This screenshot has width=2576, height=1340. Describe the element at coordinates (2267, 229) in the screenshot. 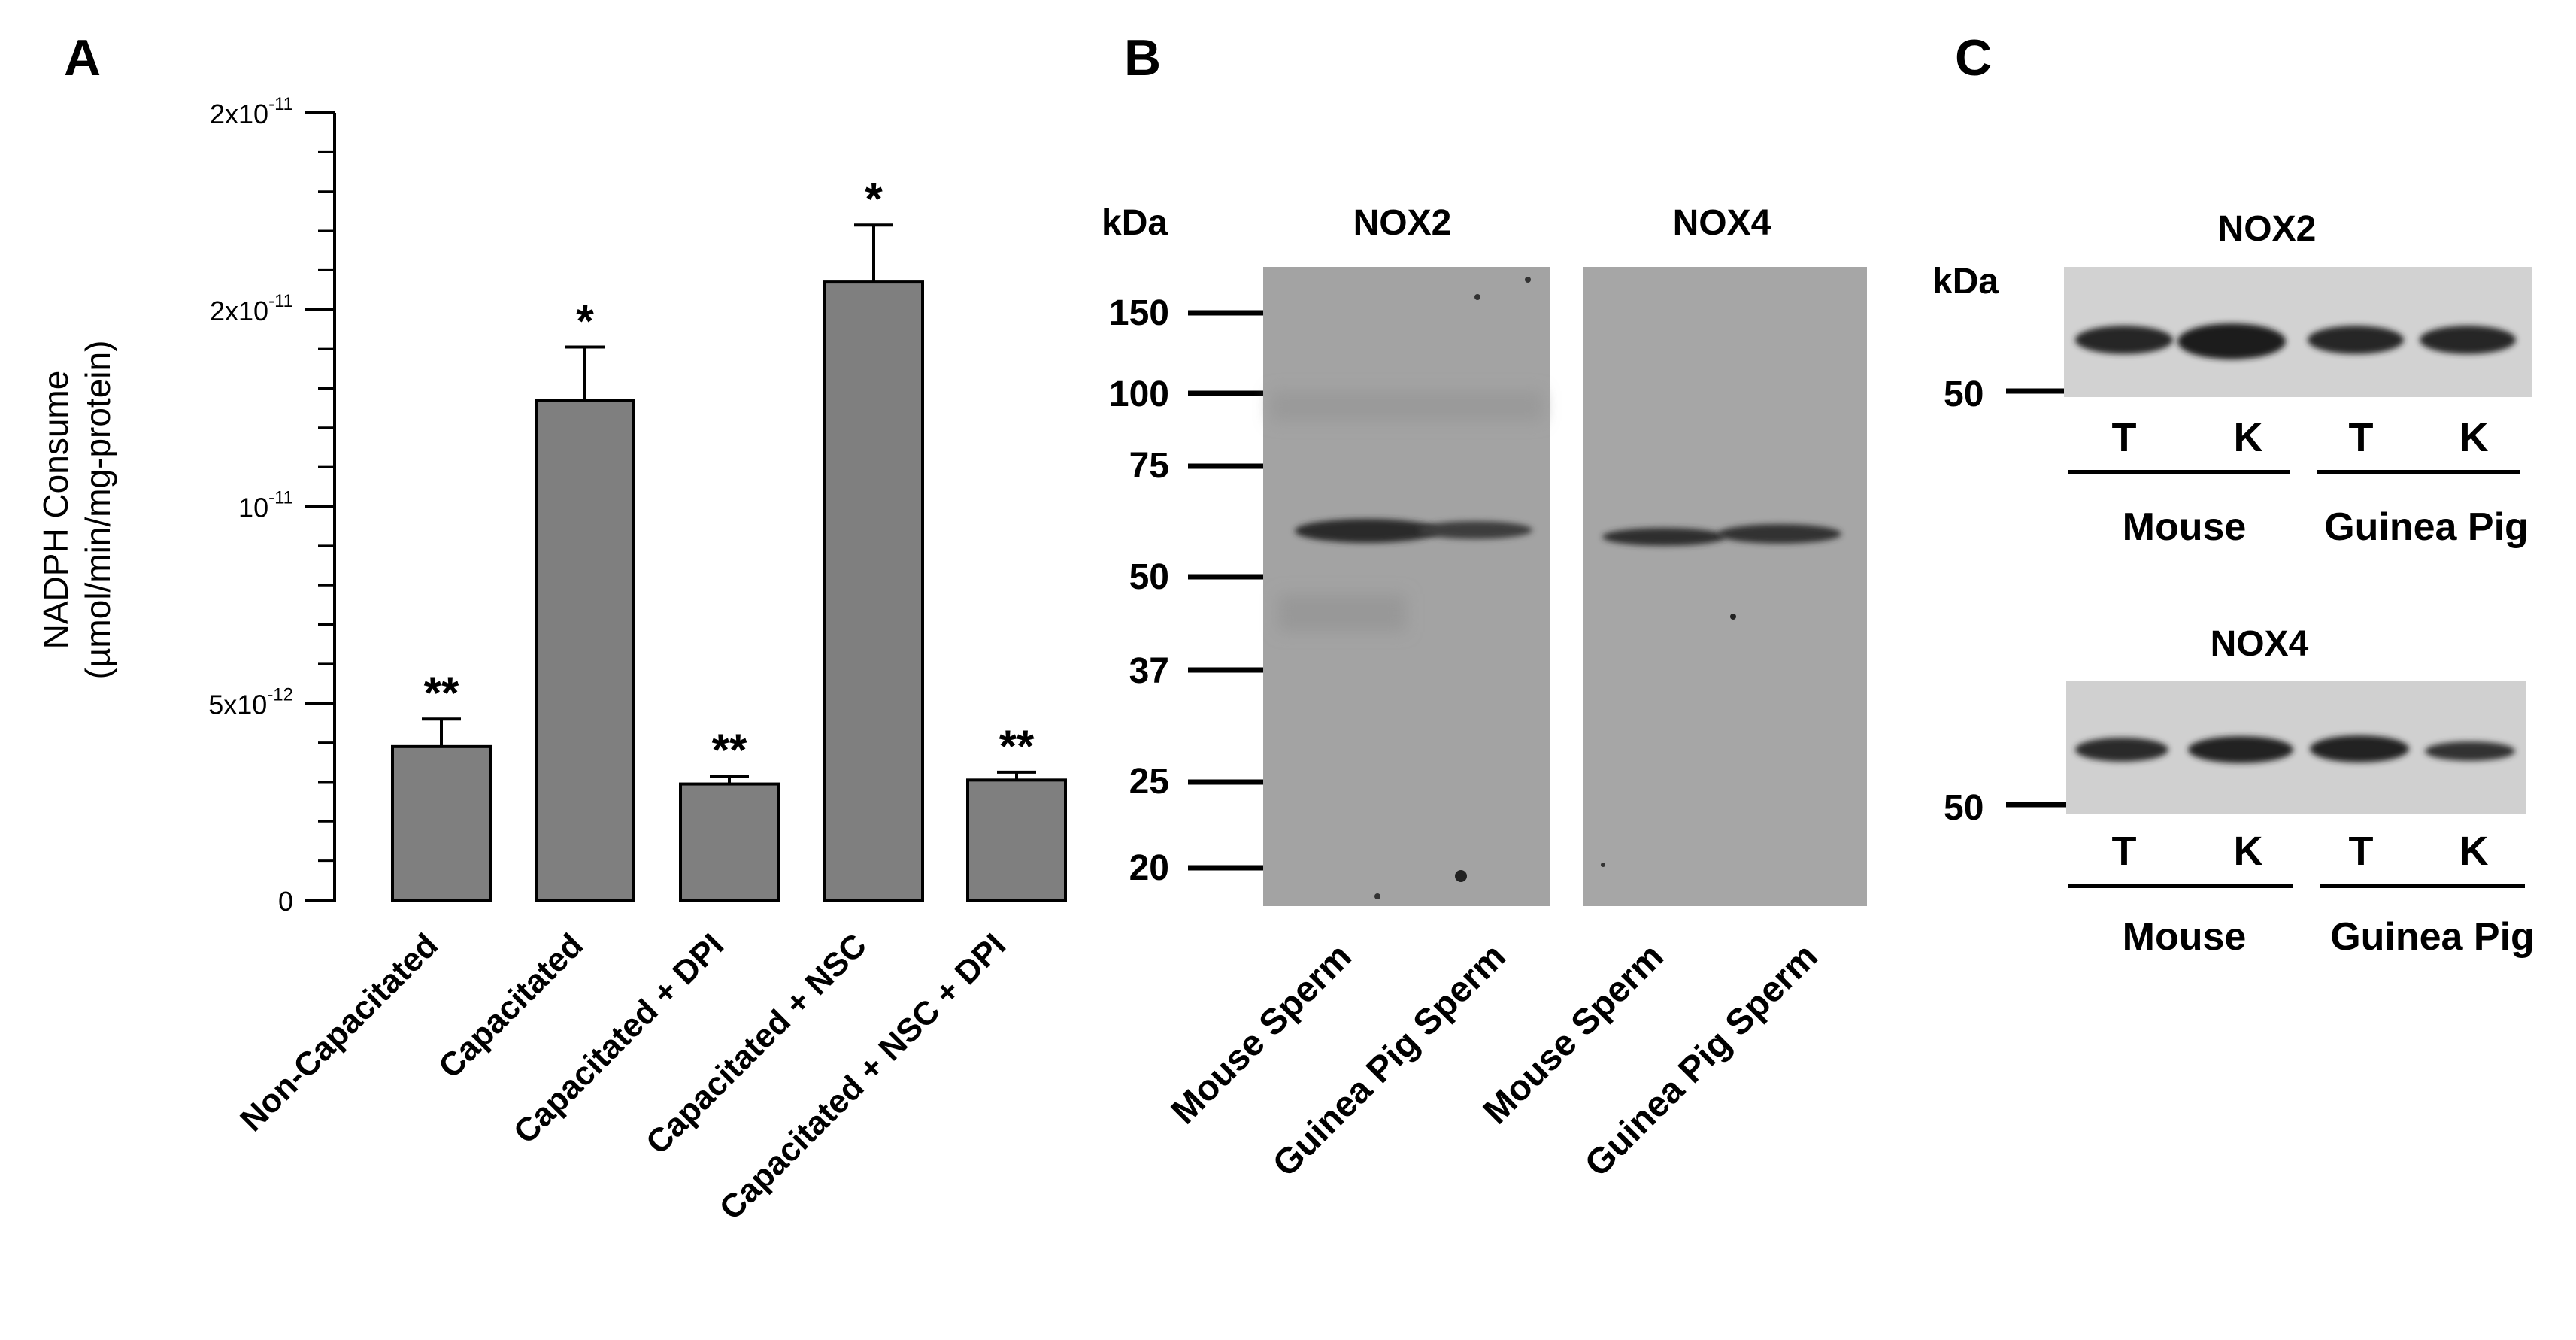

I see `blot-c-title-nox2: NOX2` at that location.